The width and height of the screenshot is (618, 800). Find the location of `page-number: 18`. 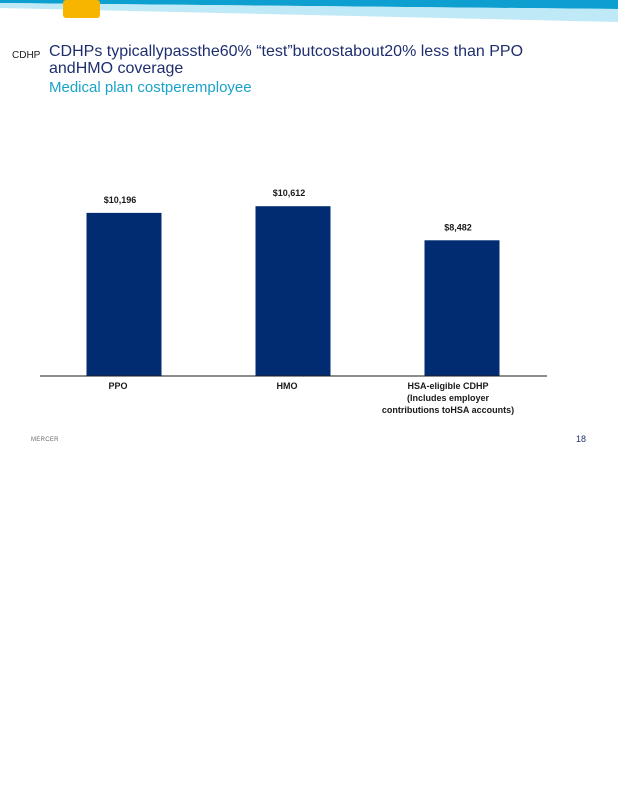

page-number: 18 is located at coordinates (581, 439).